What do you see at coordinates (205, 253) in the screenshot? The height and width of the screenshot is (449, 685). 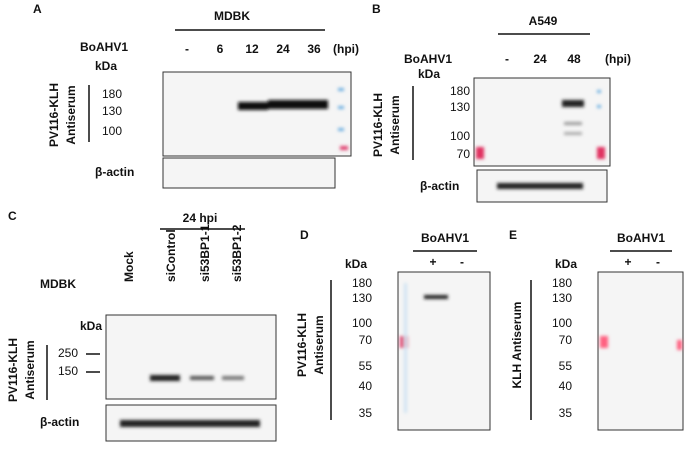 I see `lane-label: si53BP1-1` at bounding box center [205, 253].